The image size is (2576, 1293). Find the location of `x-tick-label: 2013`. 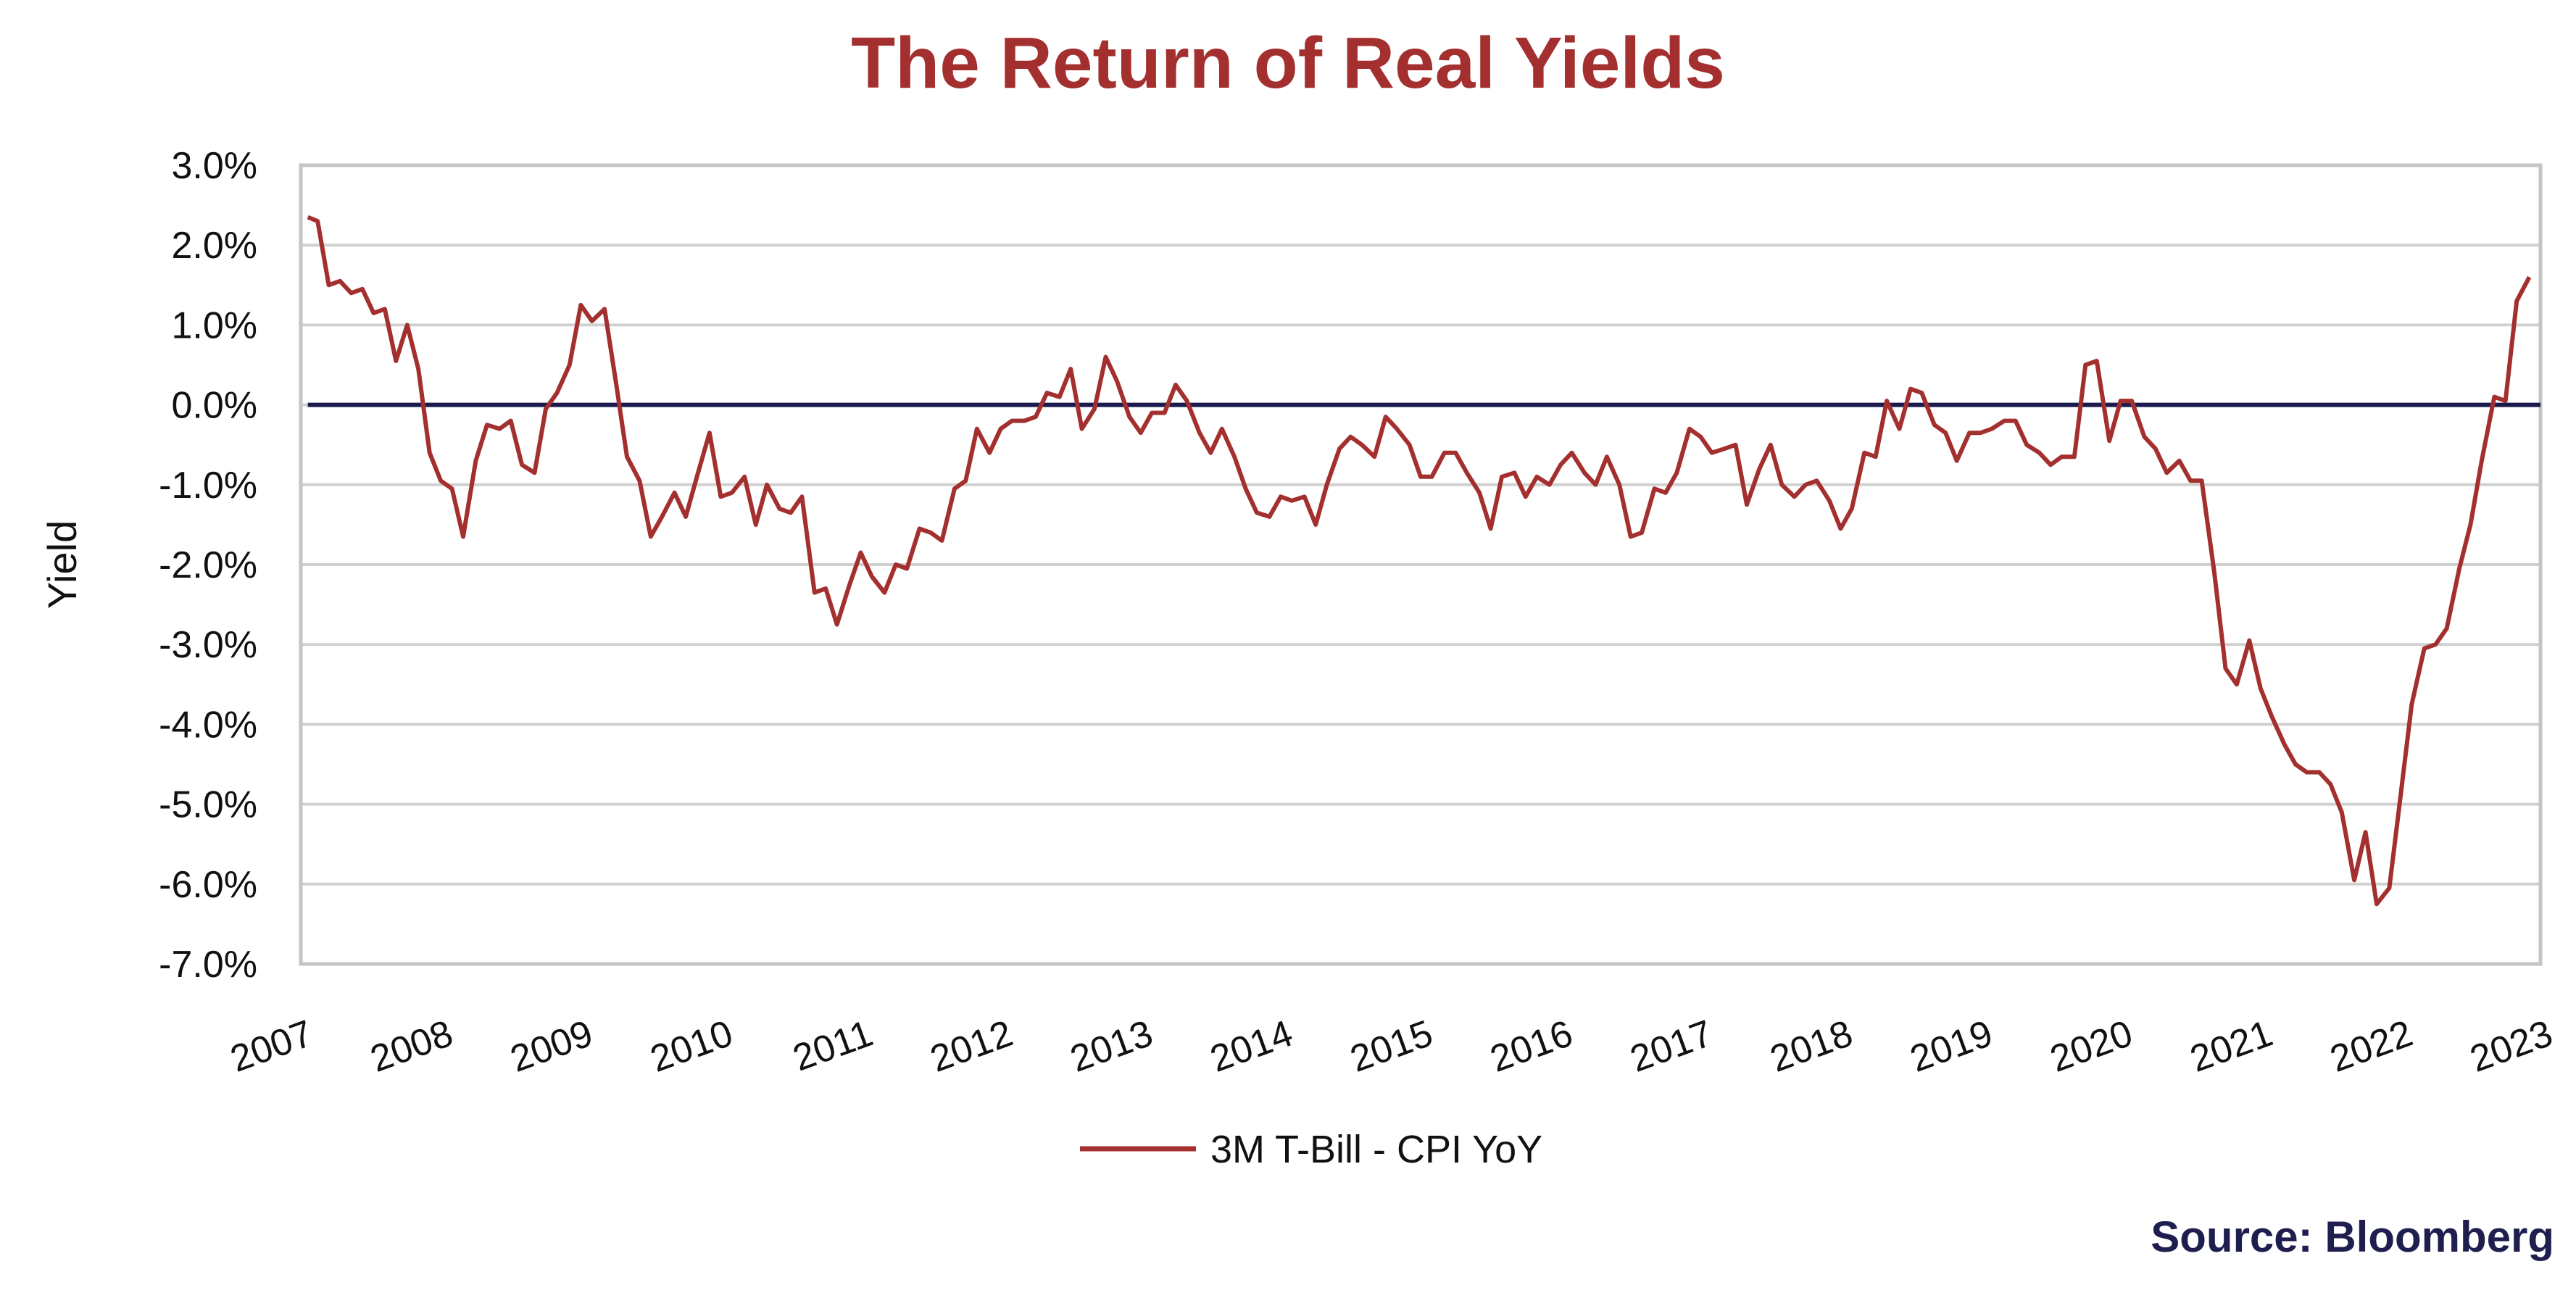

x-tick-label: 2013 is located at coordinates (1111, 1047).